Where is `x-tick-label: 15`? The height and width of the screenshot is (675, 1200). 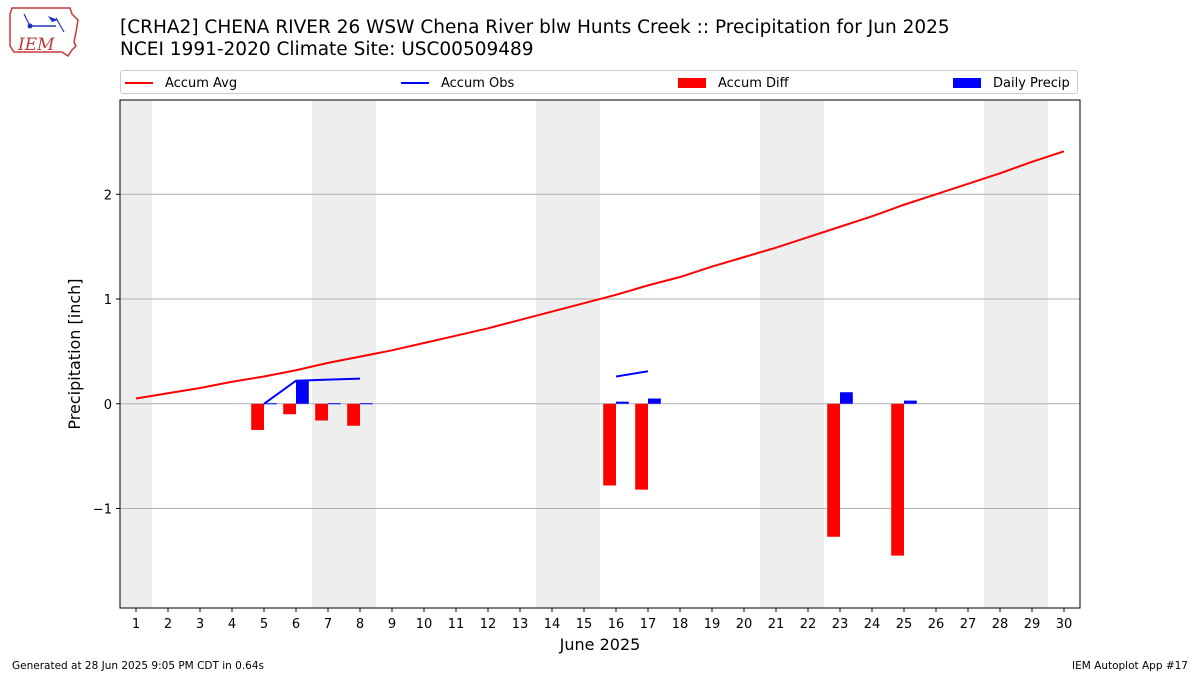 x-tick-label: 15 is located at coordinates (584, 624).